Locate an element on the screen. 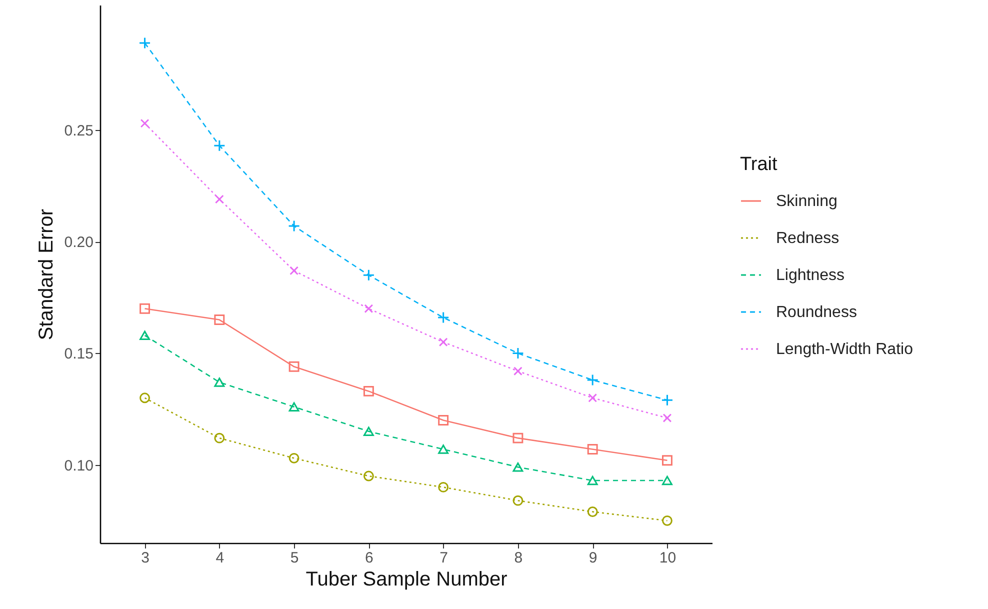 The height and width of the screenshot is (609, 988). y-tick-label: 0.10 is located at coordinates (79, 465).